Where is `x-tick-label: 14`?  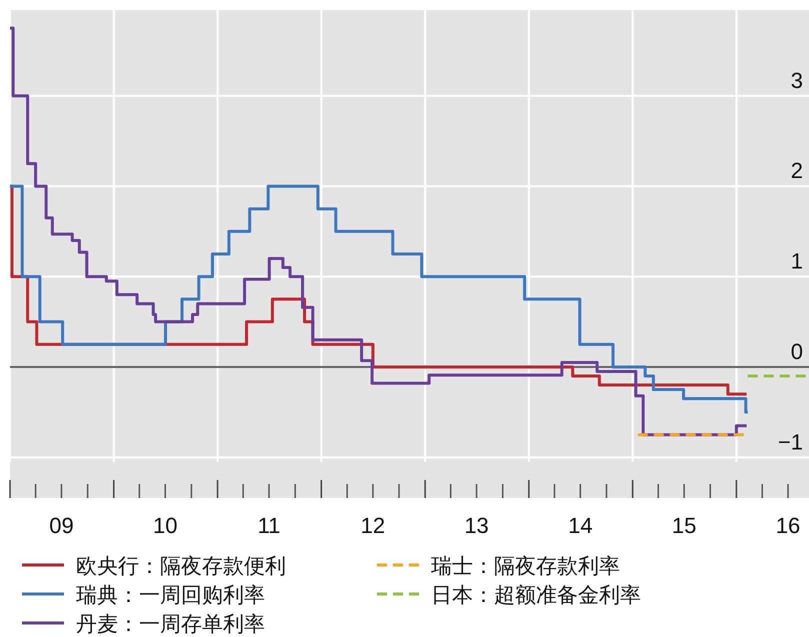 x-tick-label: 14 is located at coordinates (580, 525).